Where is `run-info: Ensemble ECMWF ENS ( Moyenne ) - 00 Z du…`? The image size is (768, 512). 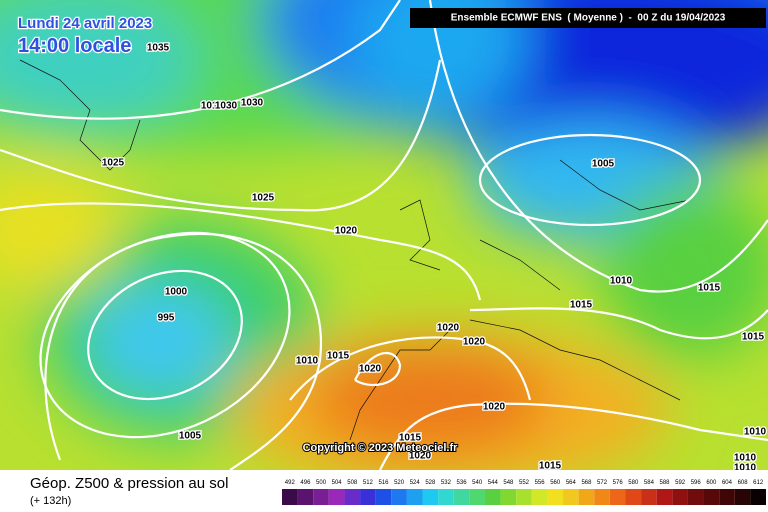 run-info: Ensemble ECMWF ENS ( Moyenne ) - 00 Z du… is located at coordinates (588, 18).